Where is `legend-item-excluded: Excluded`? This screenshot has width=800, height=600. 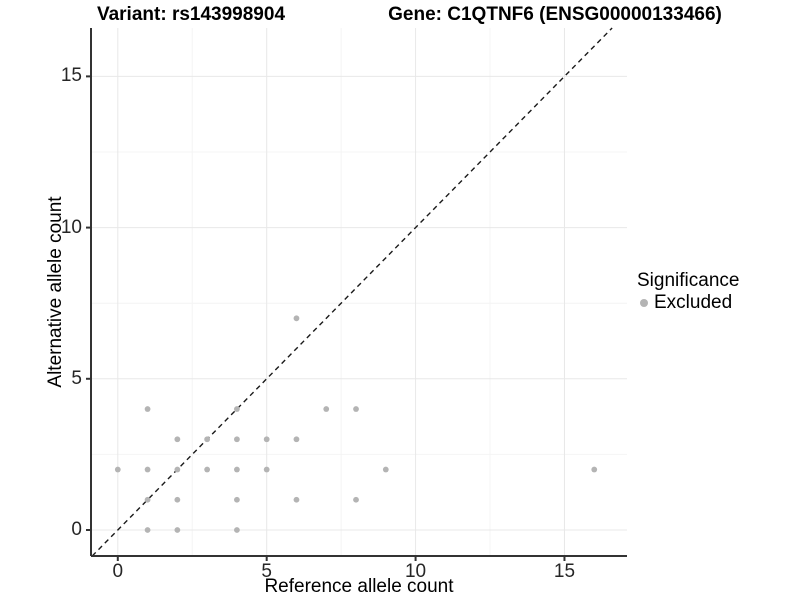
legend-item-excluded: Excluded is located at coordinates (688, 303).